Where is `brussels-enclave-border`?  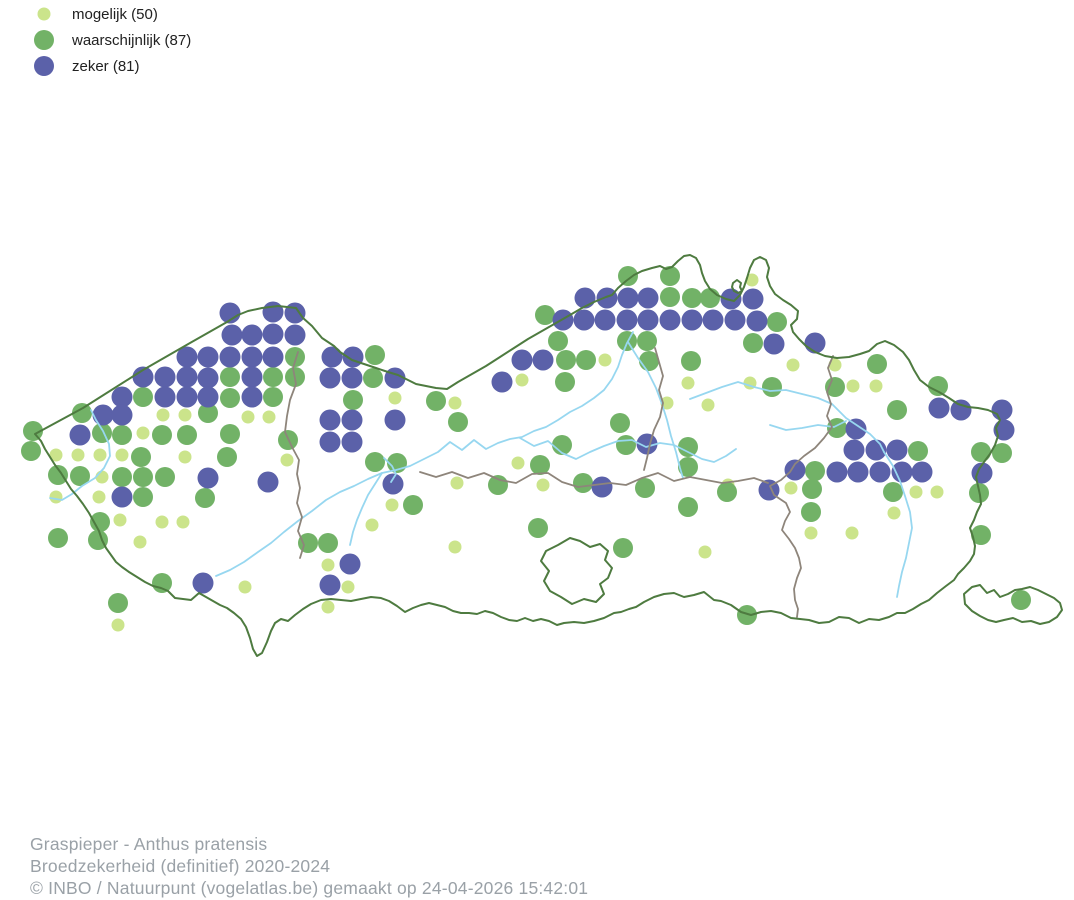 brussels-enclave-border is located at coordinates (576, 571).